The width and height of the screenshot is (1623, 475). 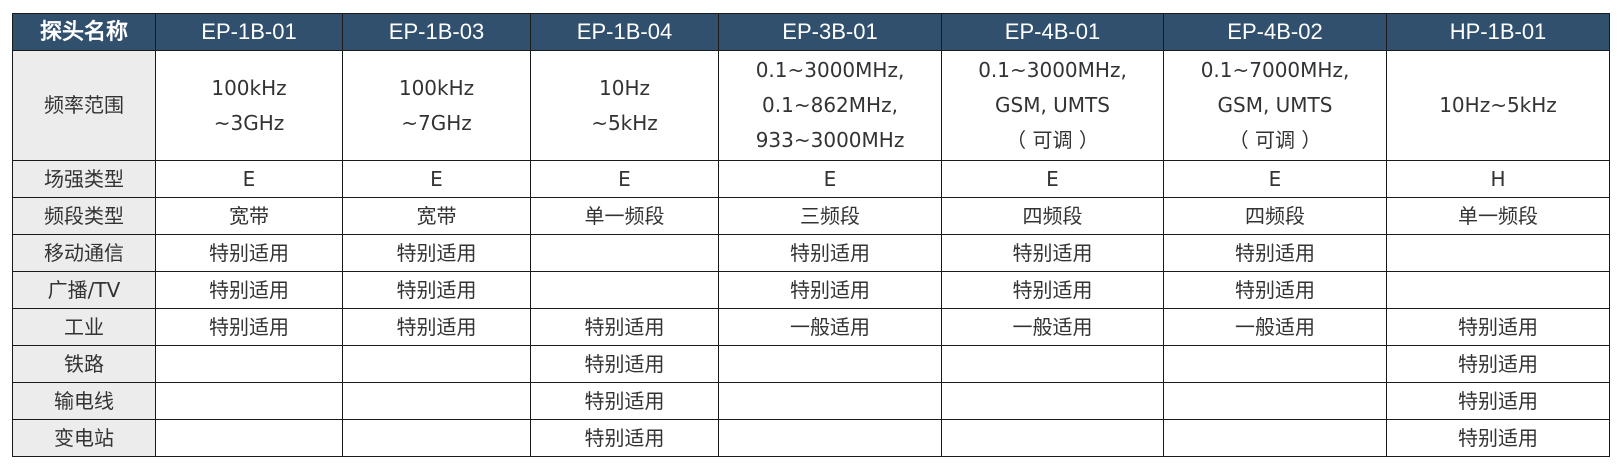 What do you see at coordinates (811, 364) in the screenshot?
I see `table-row: 铁路 特别适用 特别适用` at bounding box center [811, 364].